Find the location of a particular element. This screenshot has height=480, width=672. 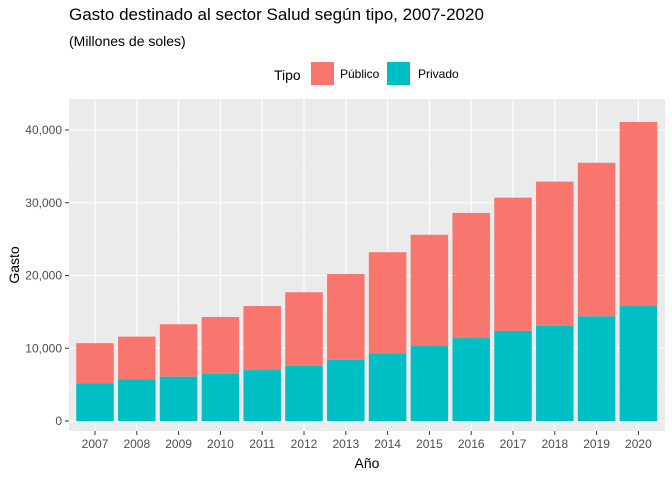

bar-publico-2018 is located at coordinates (555, 253).